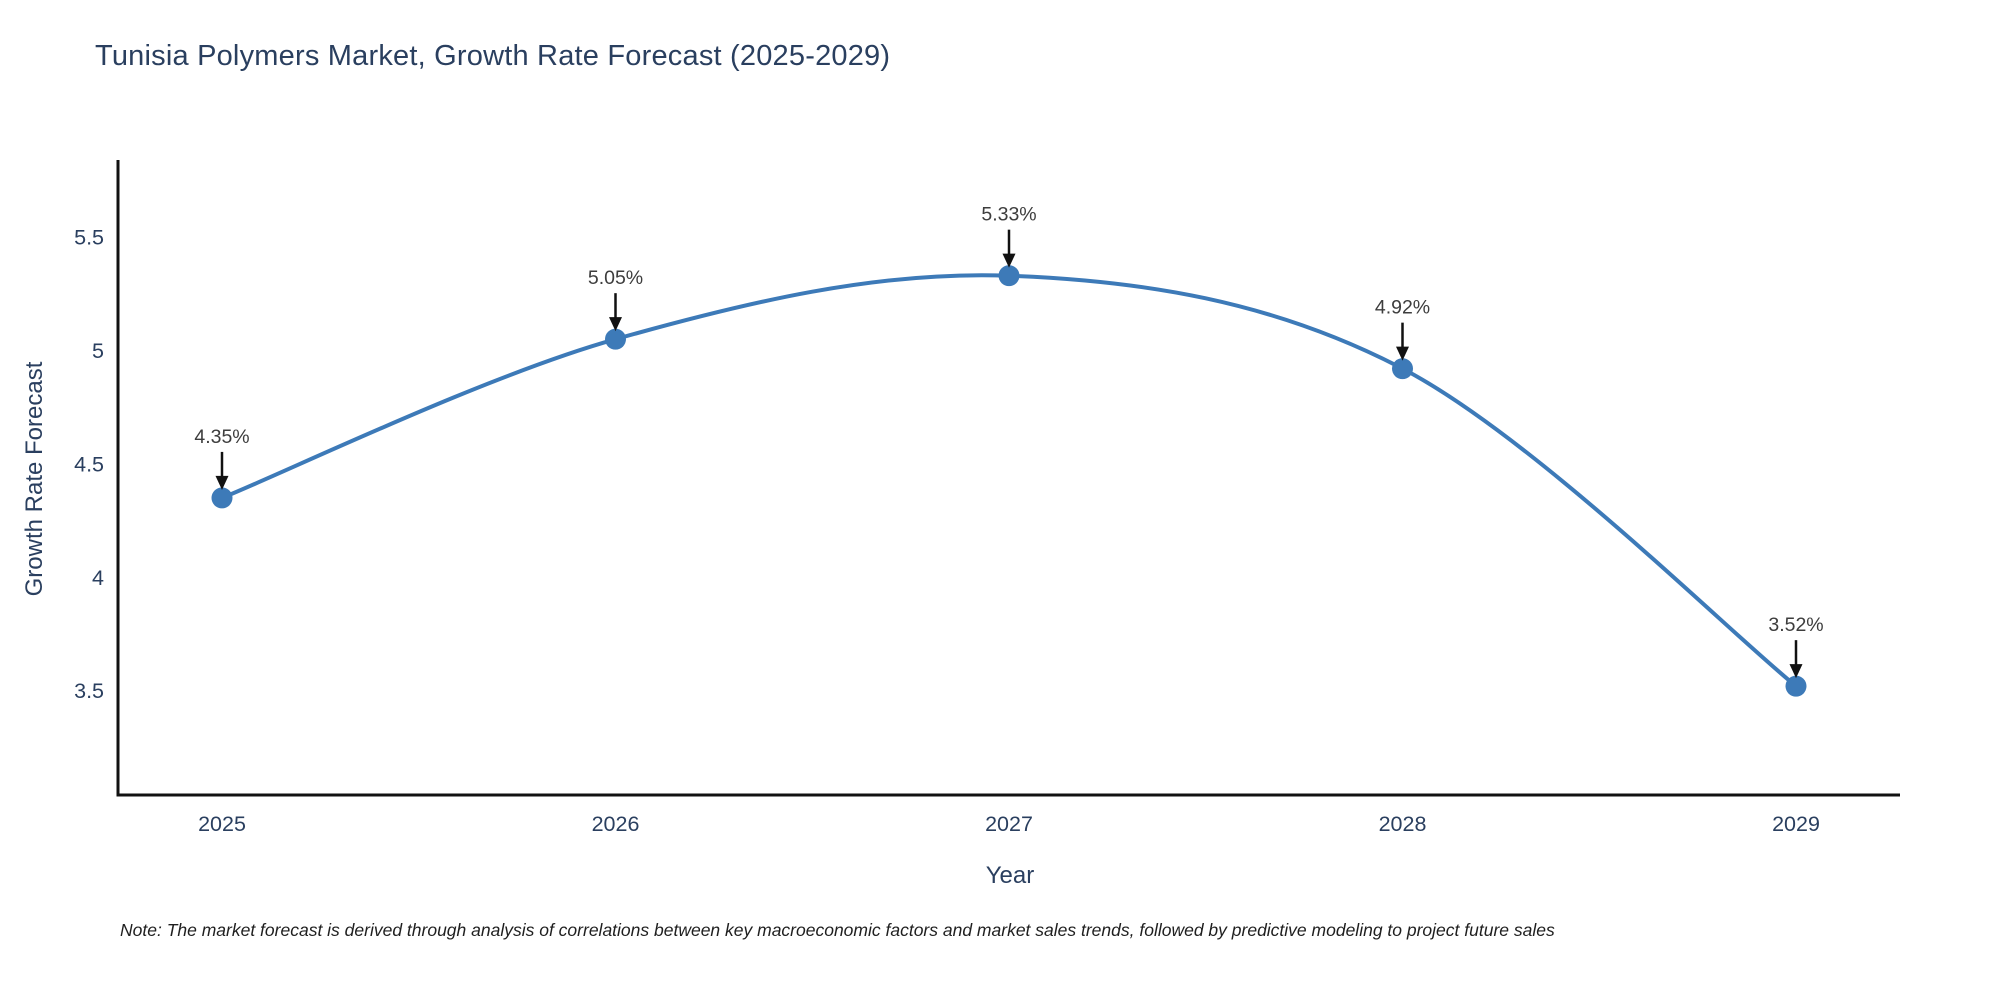 Image resolution: width=2000 pixels, height=1000 pixels. I want to click on x-tick-label: 2029, so click(1796, 824).